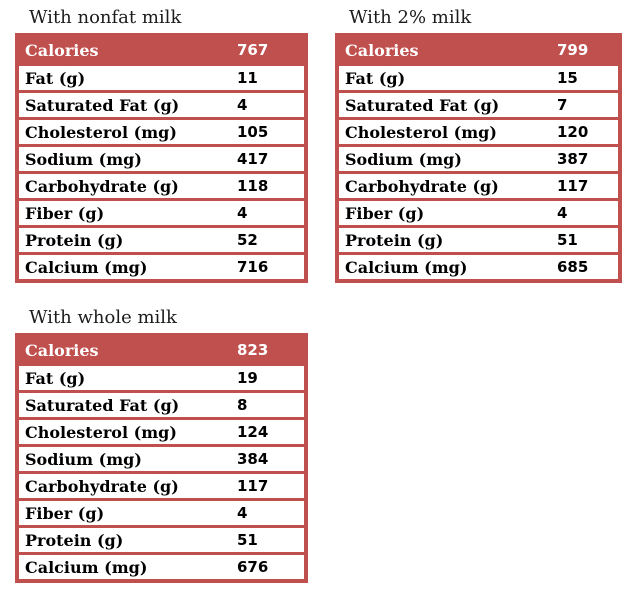 Image resolution: width=642 pixels, height=595 pixels. I want to click on table-row: Saturated Fat (g) 4, so click(161, 103).